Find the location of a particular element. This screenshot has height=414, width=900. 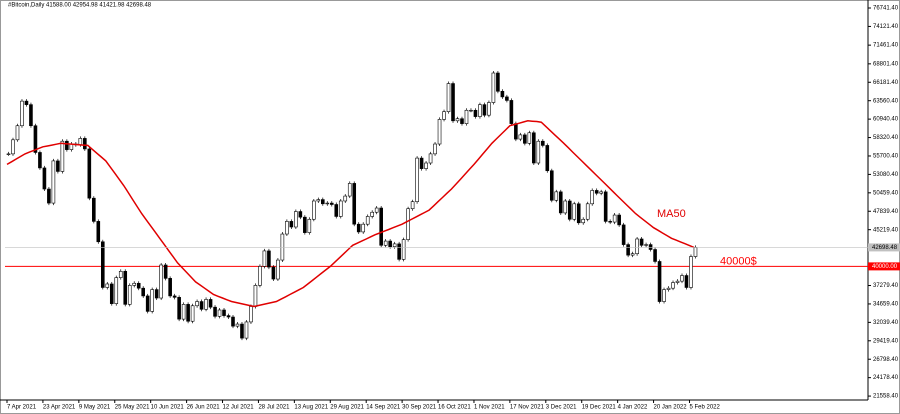

y-tick-label: 50459.40 is located at coordinates (886, 193).